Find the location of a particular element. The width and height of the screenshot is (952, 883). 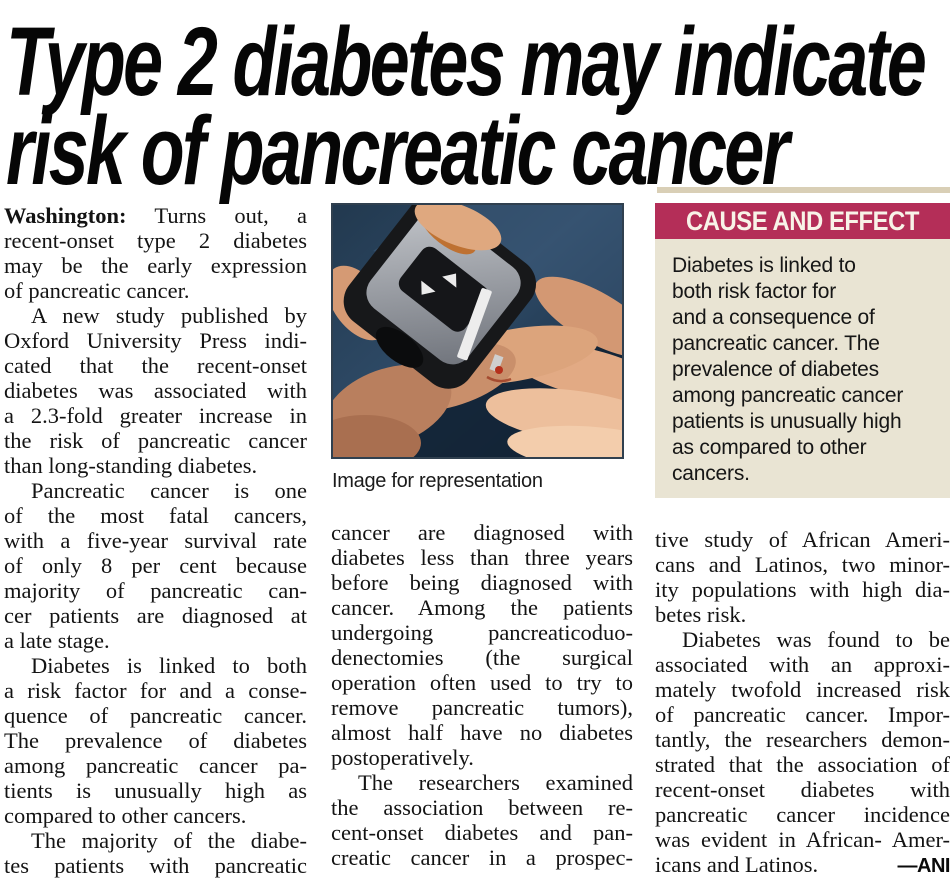

infobox-text-line: as compared to other is located at coordinates (769, 447).